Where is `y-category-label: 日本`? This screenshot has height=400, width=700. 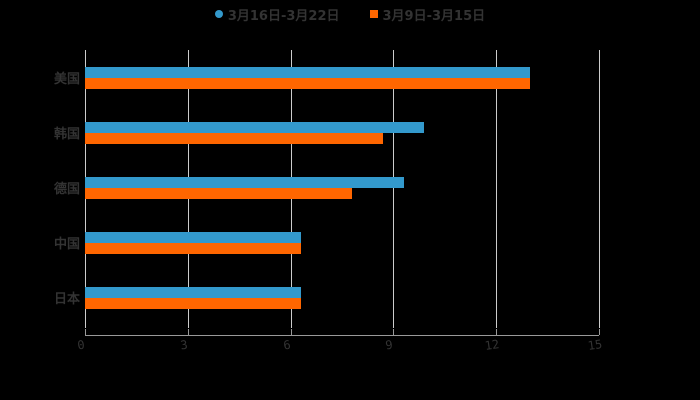 y-category-label: 日本 is located at coordinates (66, 299).